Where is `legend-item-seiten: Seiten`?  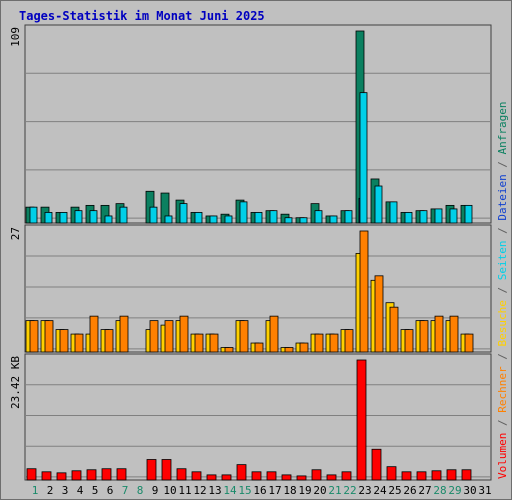 legend-item-seiten: Seiten is located at coordinates (502, 261).